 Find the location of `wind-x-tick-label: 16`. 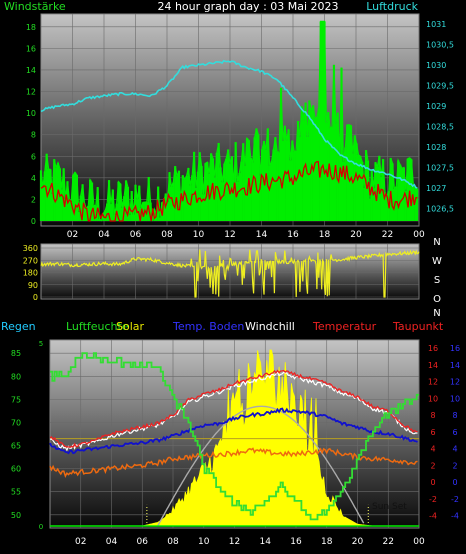

wind-x-tick-label: 16 is located at coordinates (293, 235).